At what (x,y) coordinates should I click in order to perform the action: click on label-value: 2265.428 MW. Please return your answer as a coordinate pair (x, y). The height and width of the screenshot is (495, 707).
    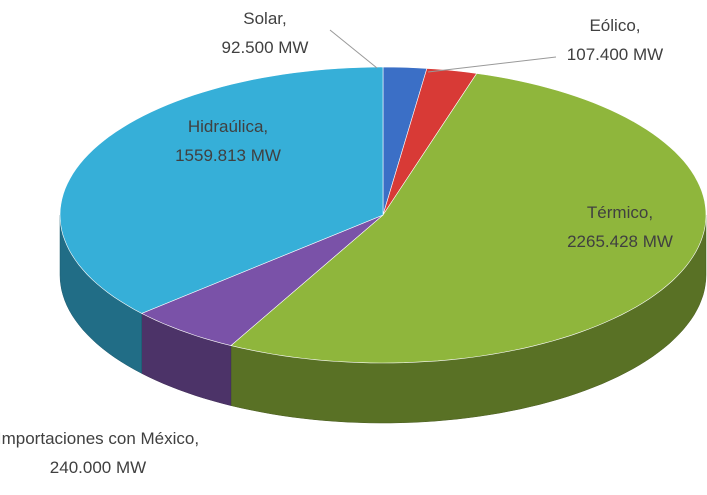
    Looking at the image, I should click on (620, 241).